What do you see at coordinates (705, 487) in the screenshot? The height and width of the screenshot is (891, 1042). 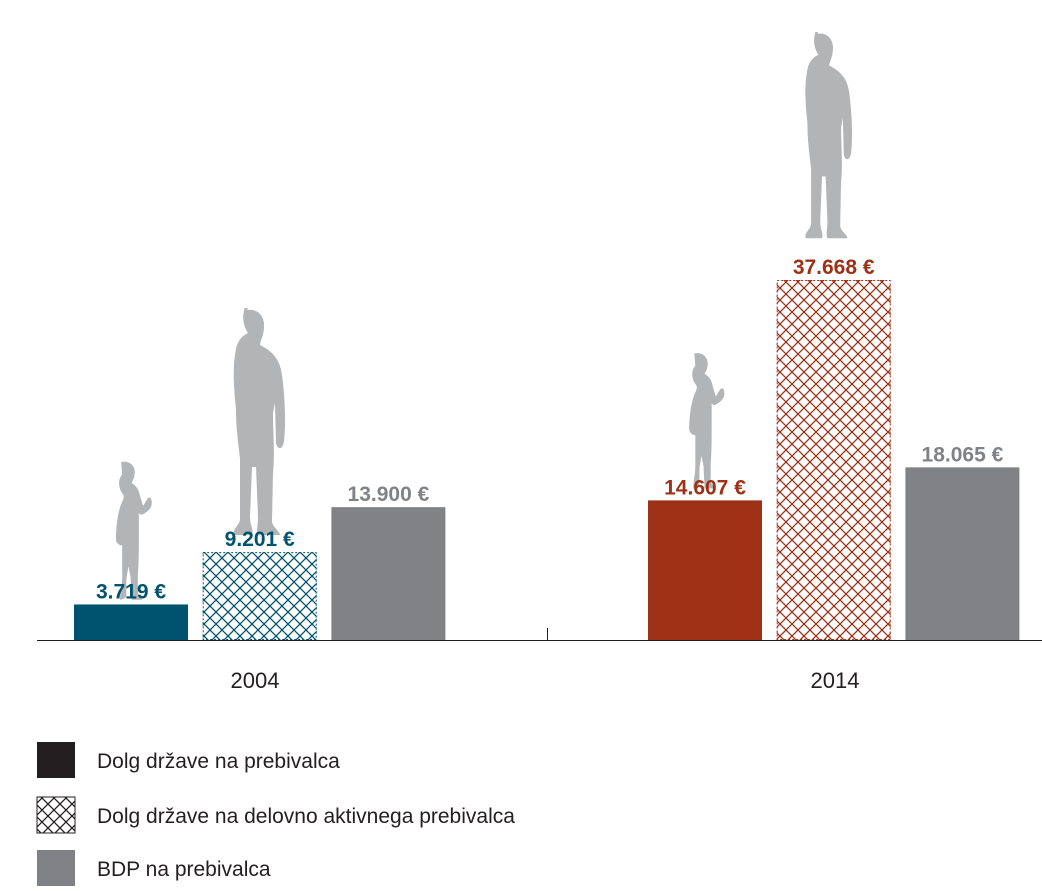 I see `value-label: 14.607 €` at bounding box center [705, 487].